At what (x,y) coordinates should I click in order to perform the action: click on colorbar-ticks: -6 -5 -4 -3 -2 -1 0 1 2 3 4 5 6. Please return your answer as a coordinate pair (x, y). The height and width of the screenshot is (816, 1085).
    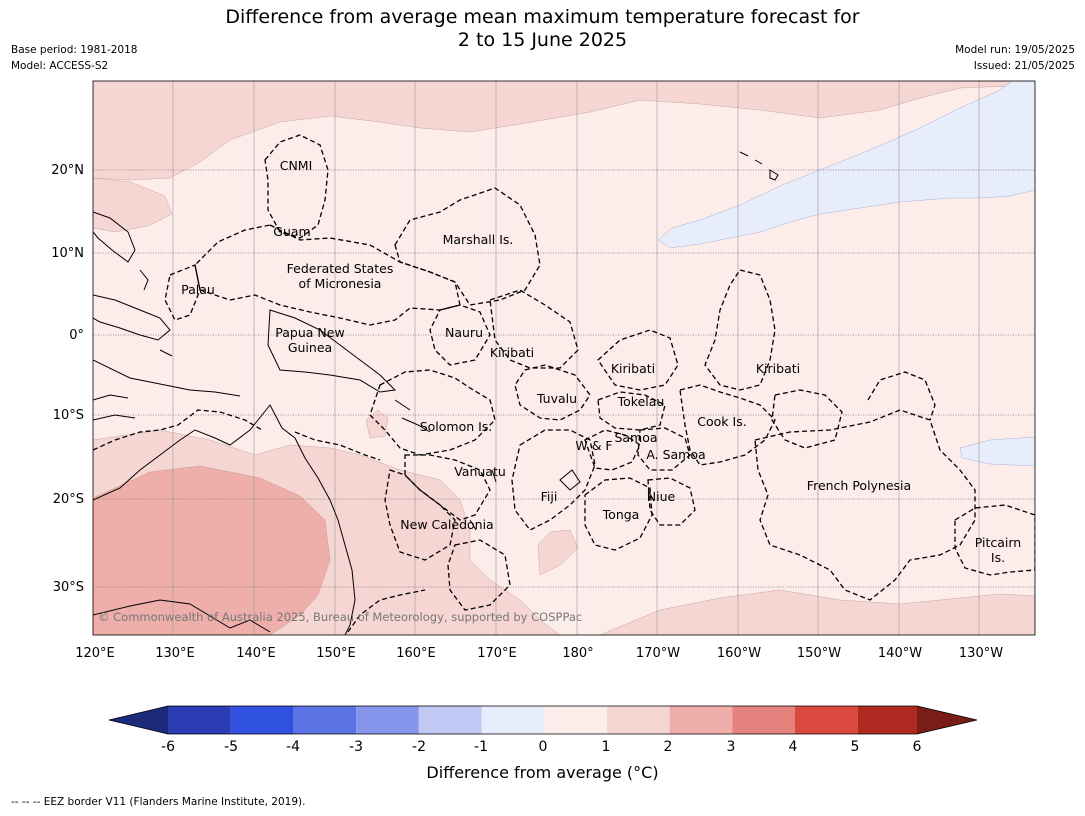
    Looking at the image, I should click on (541, 747).